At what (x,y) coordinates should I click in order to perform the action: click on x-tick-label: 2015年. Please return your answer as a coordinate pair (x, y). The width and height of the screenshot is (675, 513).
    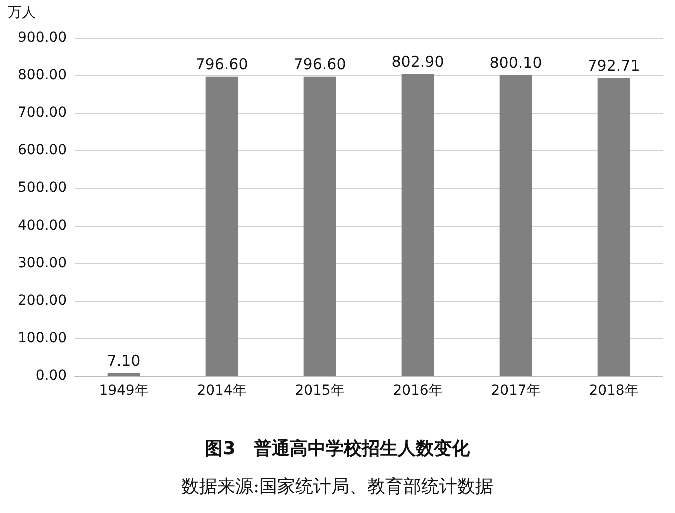
    Looking at the image, I should click on (320, 391).